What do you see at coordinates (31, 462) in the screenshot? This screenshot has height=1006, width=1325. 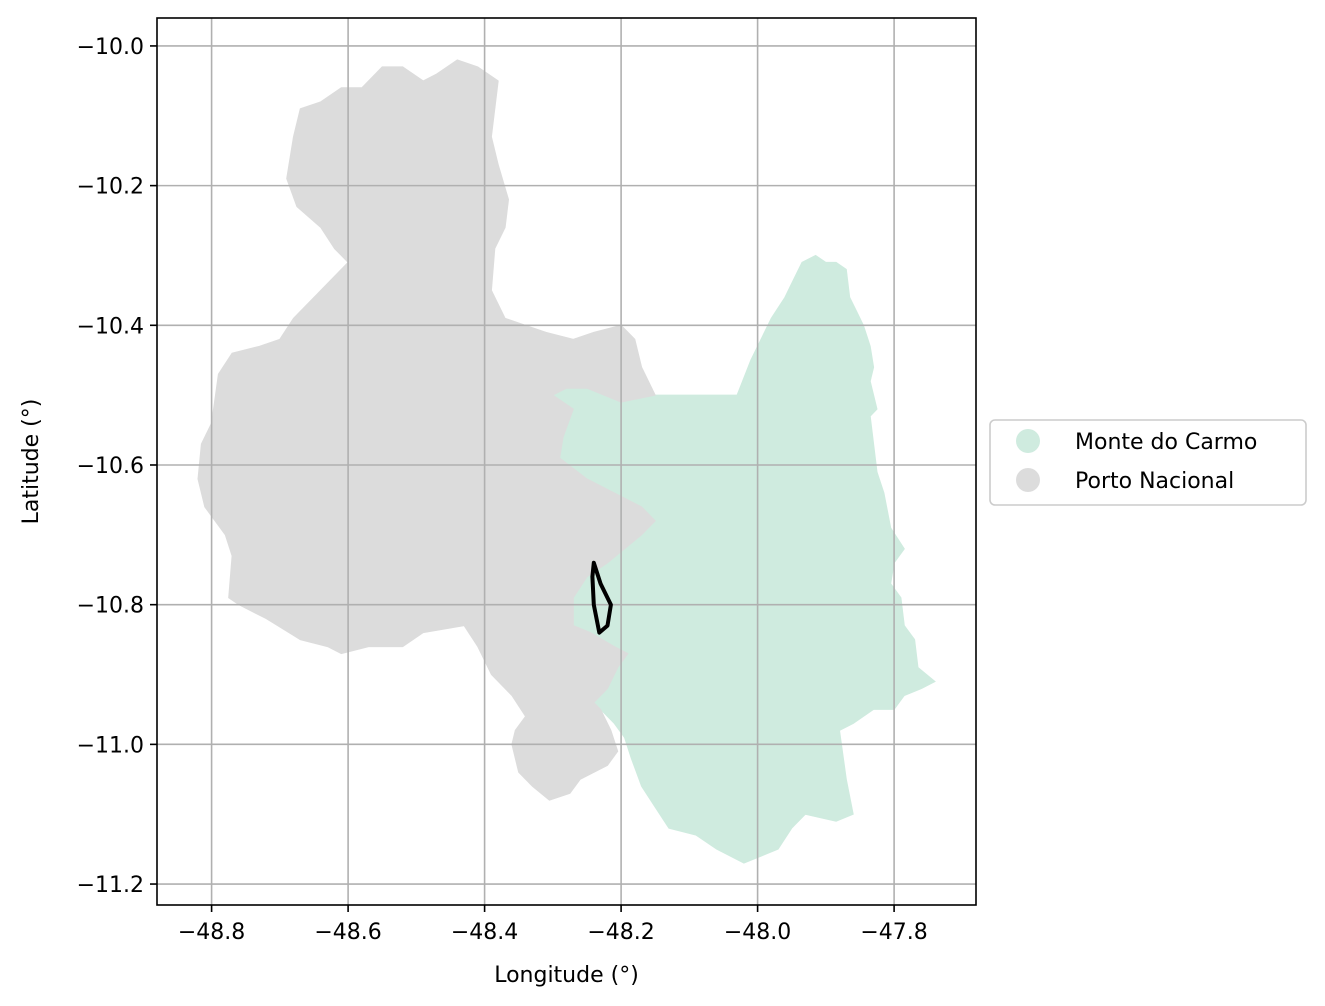 I see `y-axis-label: Latitude (°)` at bounding box center [31, 462].